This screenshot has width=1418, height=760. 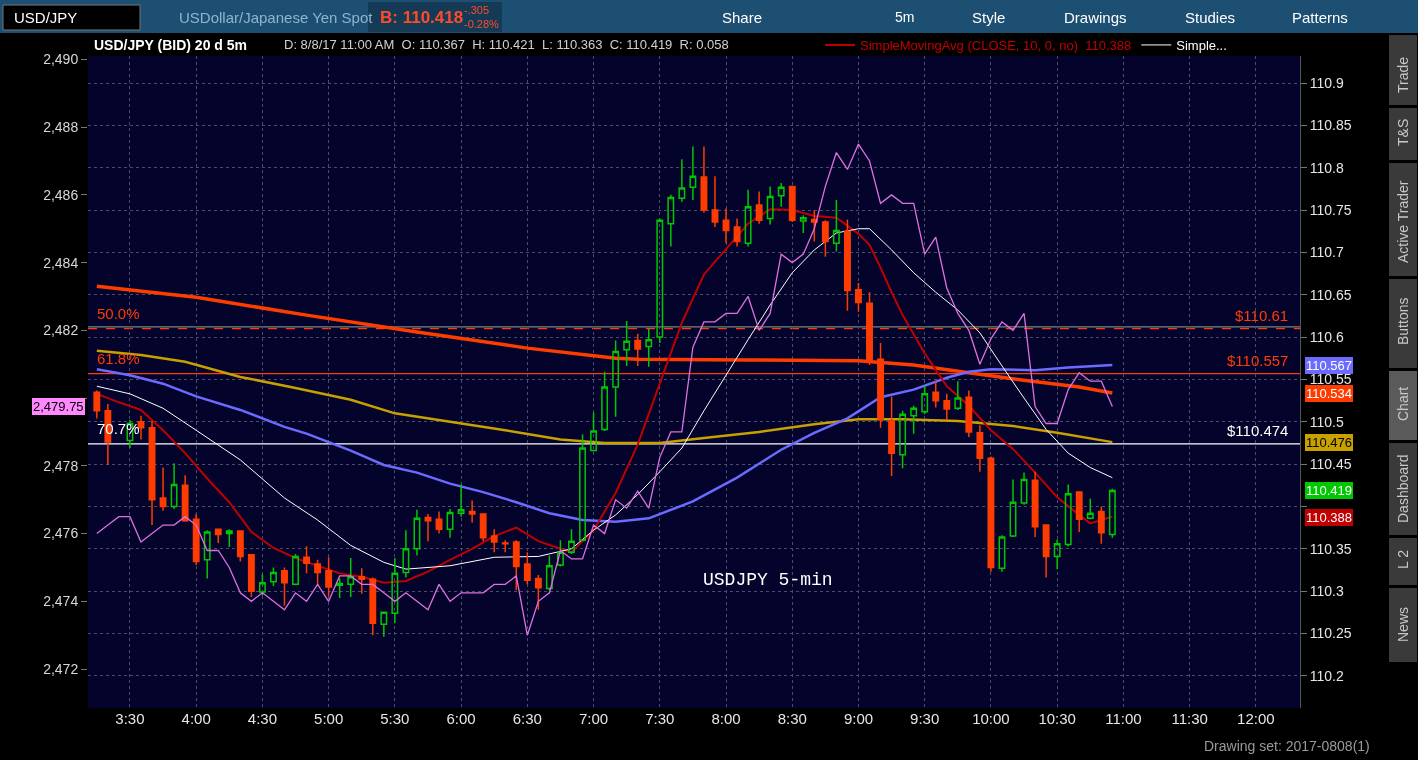 I want to click on y2-tick-label: 2,472, so click(x=61, y=668).